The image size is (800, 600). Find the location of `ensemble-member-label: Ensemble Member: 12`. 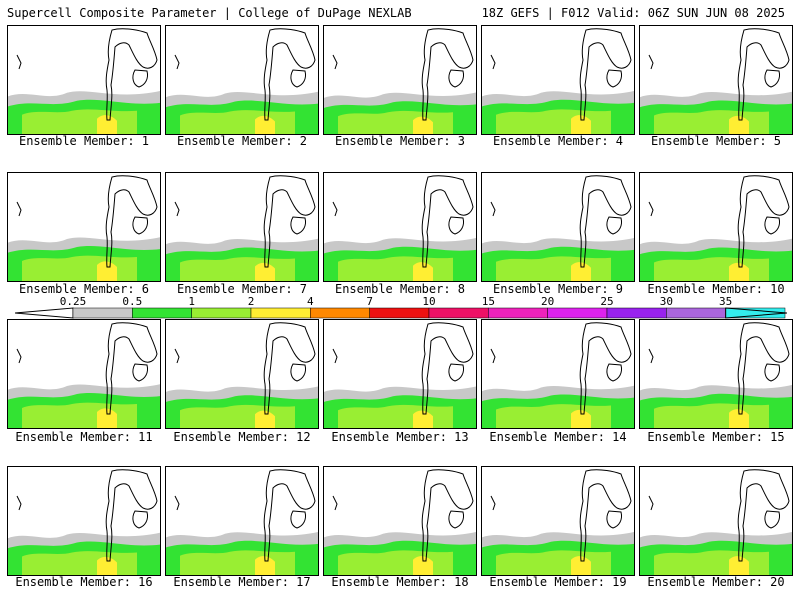

ensemble-member-label: Ensemble Member: 12 is located at coordinates (242, 437).